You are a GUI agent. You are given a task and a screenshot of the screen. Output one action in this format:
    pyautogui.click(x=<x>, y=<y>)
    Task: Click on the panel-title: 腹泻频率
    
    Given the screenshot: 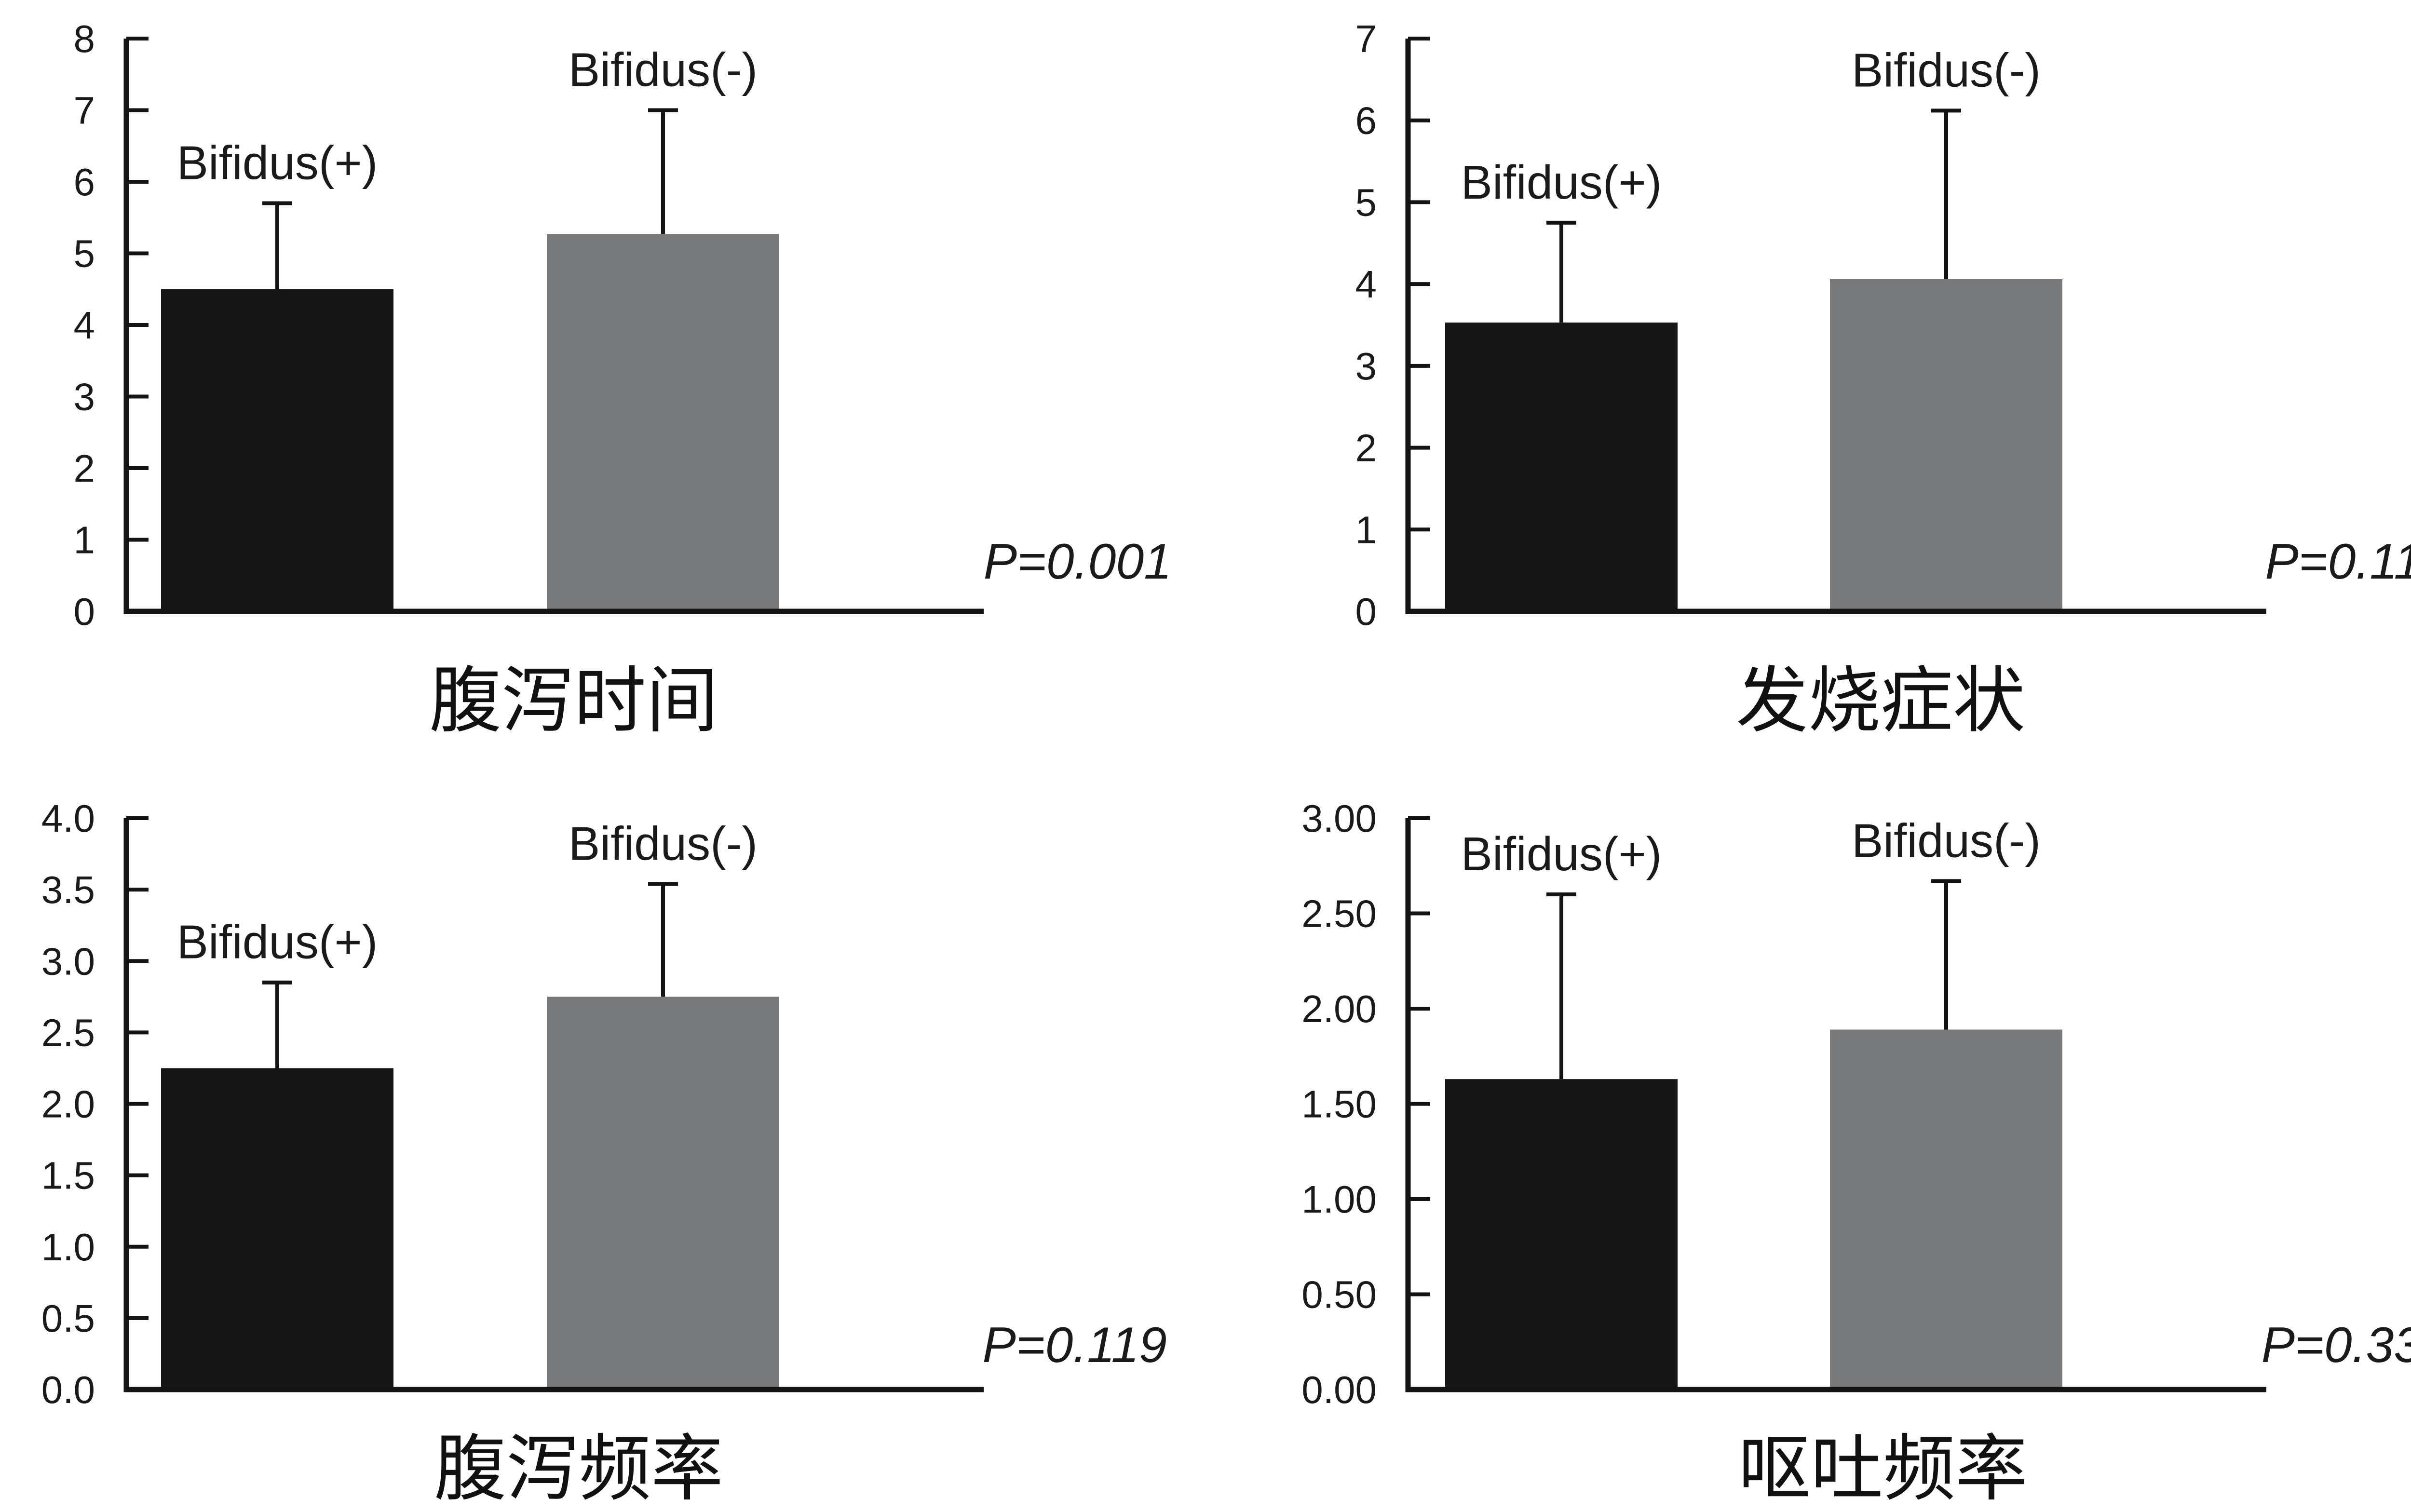 What is the action you would take?
    pyautogui.click(x=579, y=1469)
    